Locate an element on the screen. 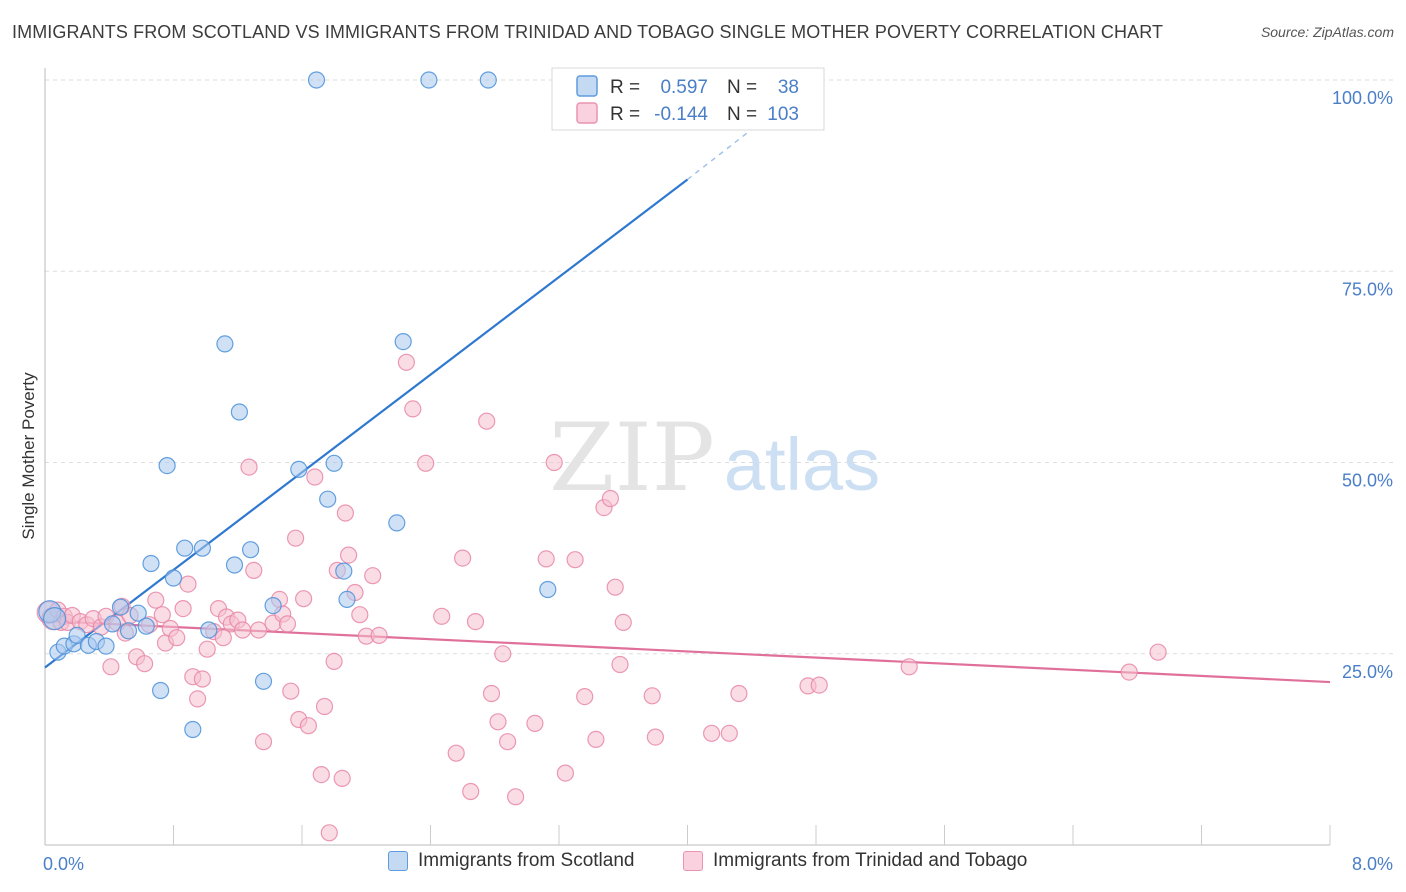 The image size is (1406, 892). legend-swatch-pink is located at coordinates (693, 861).